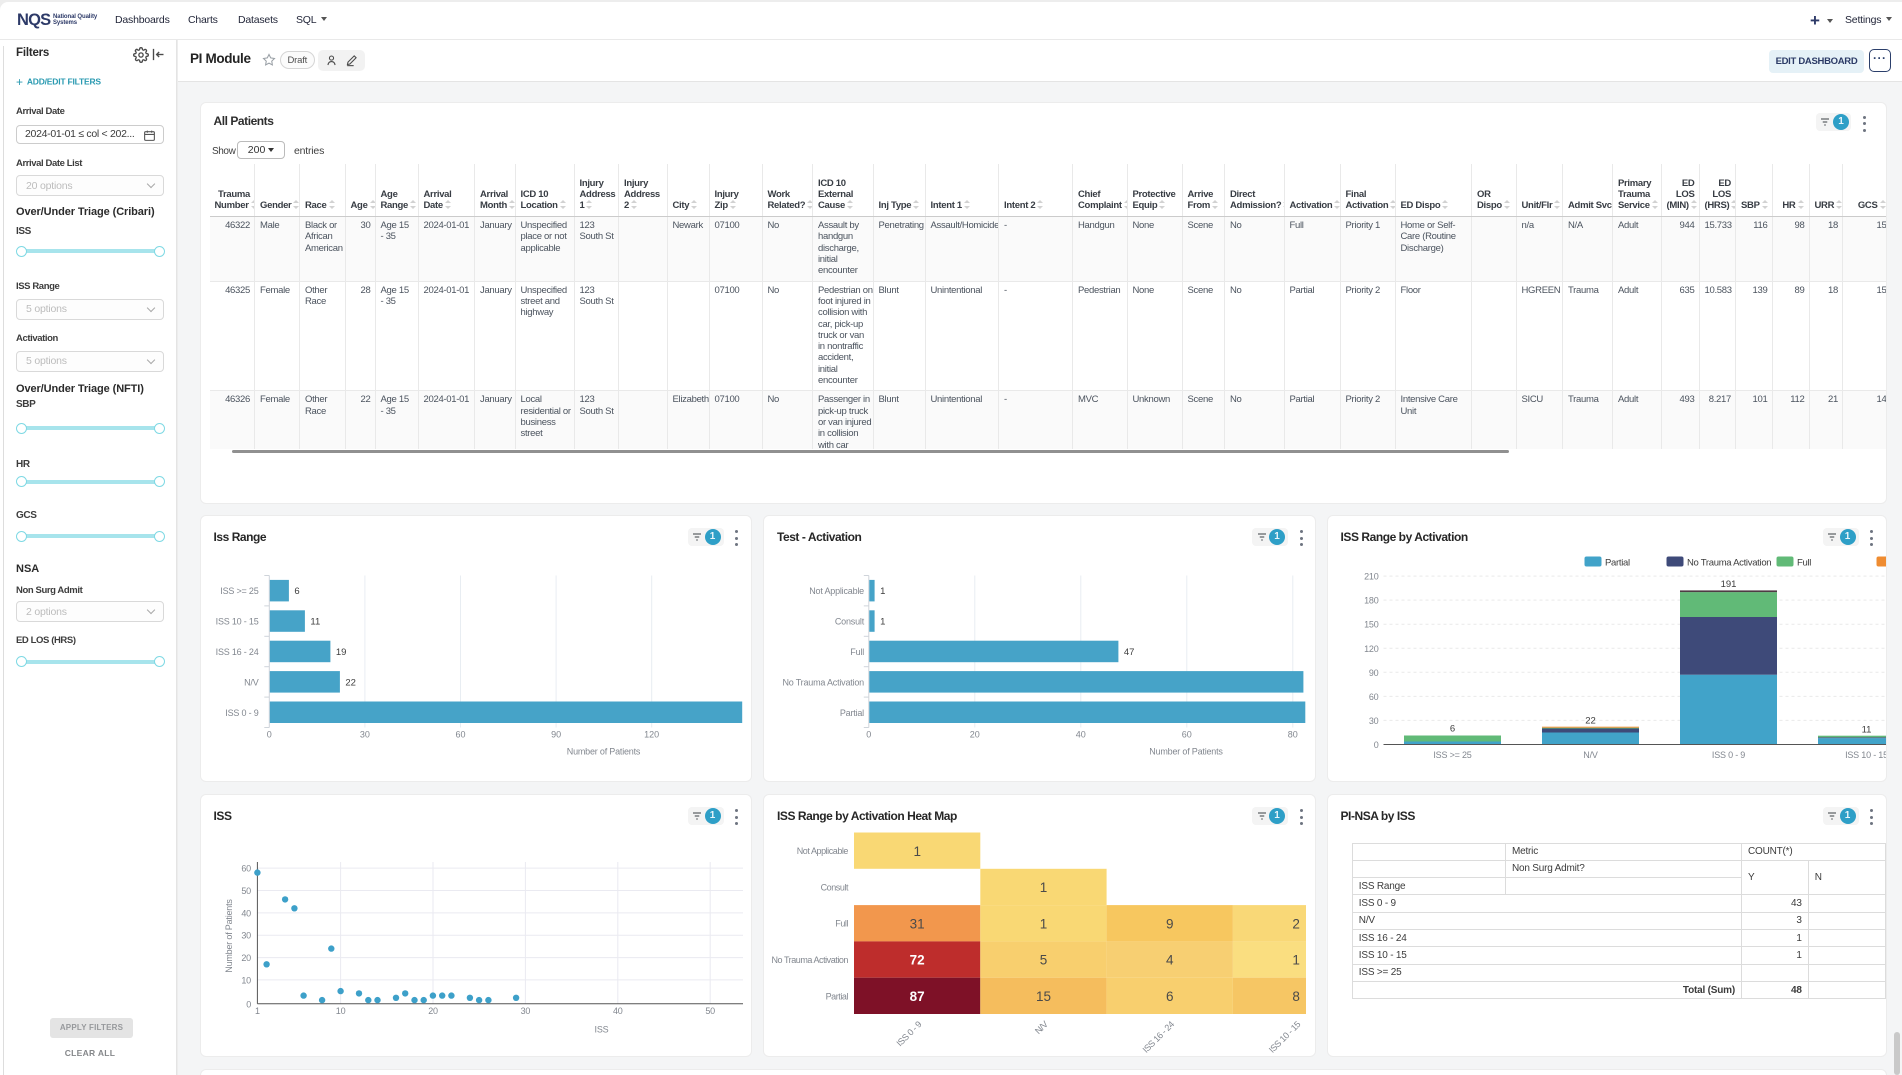  Describe the element at coordinates (1044, 959) in the screenshot. I see `svg-text: 5` at that location.